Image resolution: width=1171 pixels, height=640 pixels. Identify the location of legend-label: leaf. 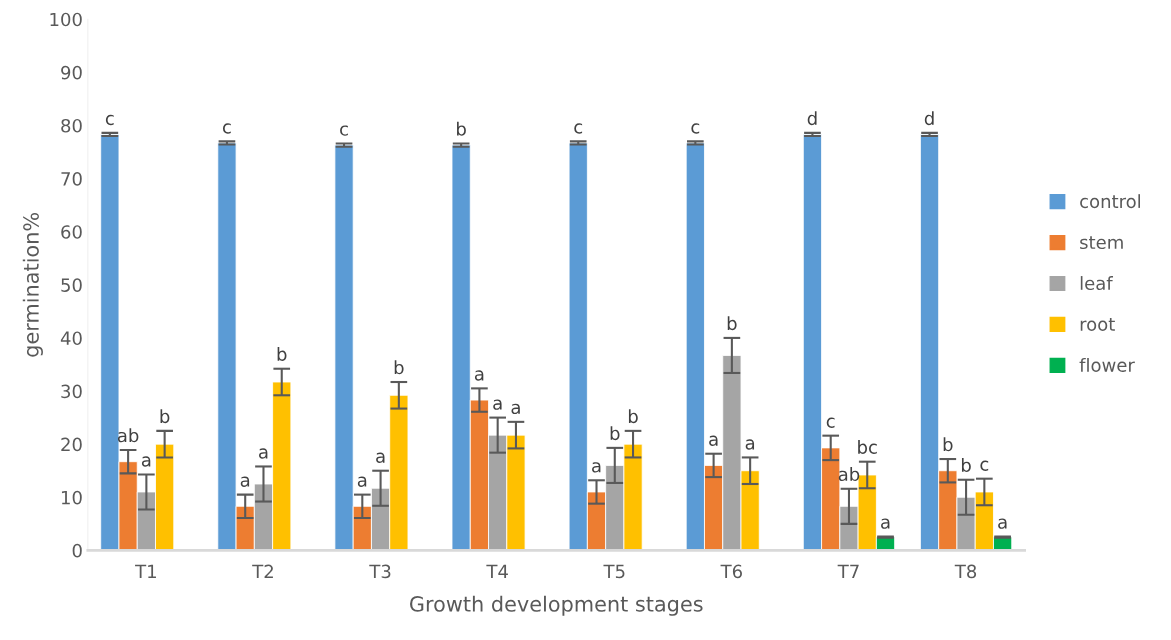
(1097, 283).